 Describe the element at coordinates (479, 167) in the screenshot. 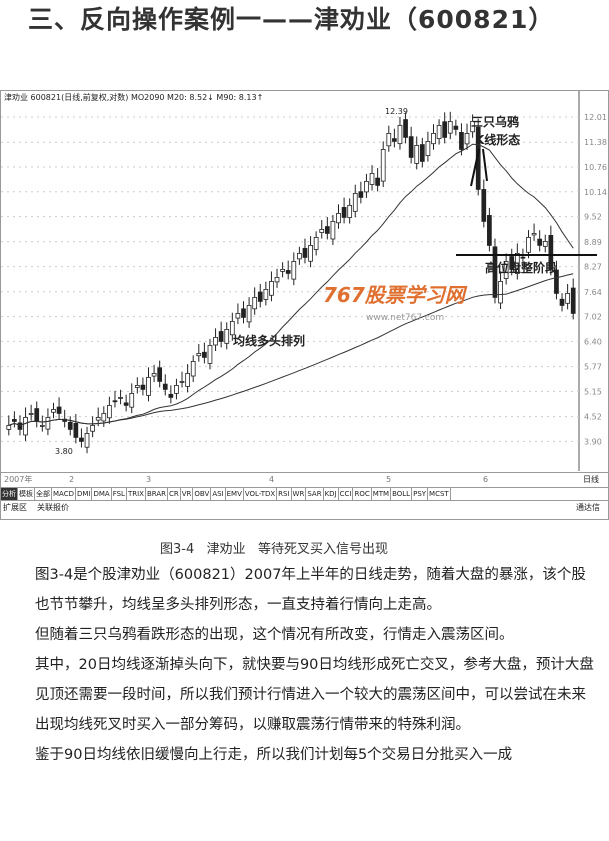

I see `arrow-lines` at that location.